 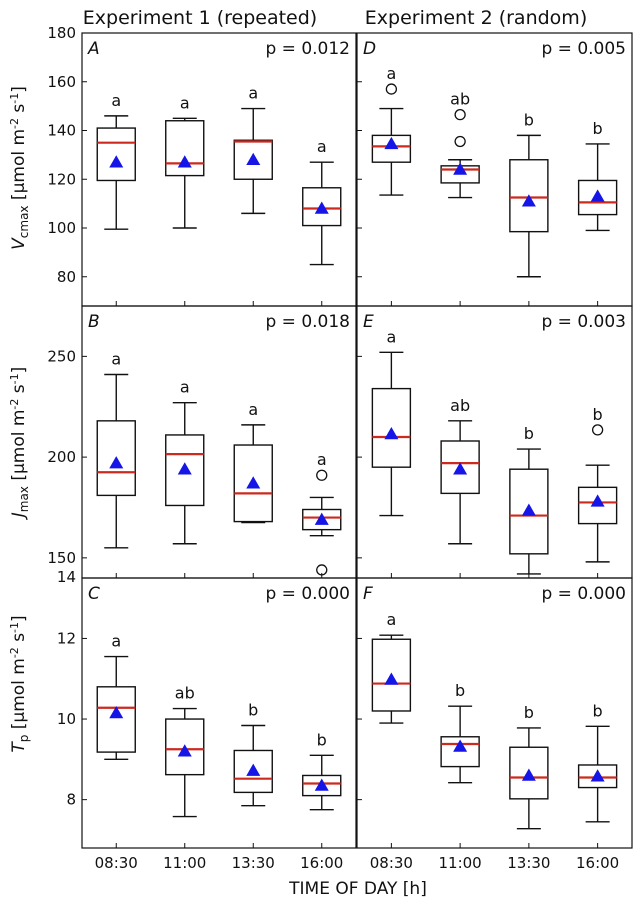 I want to click on panel-letter: B, so click(x=94, y=322).